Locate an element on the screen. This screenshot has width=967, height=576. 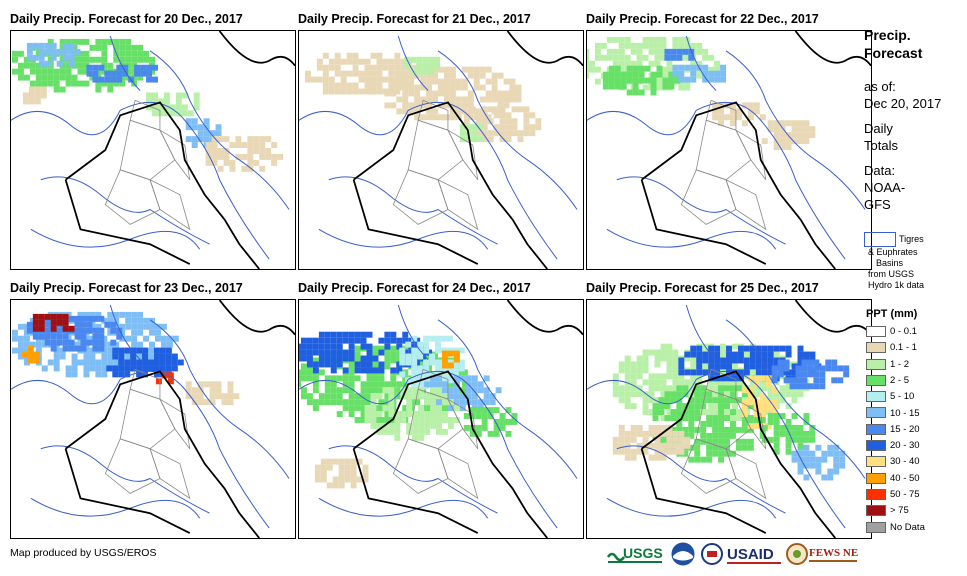
fewsnet-logo: FEWS NET is located at coordinates (826, 554).